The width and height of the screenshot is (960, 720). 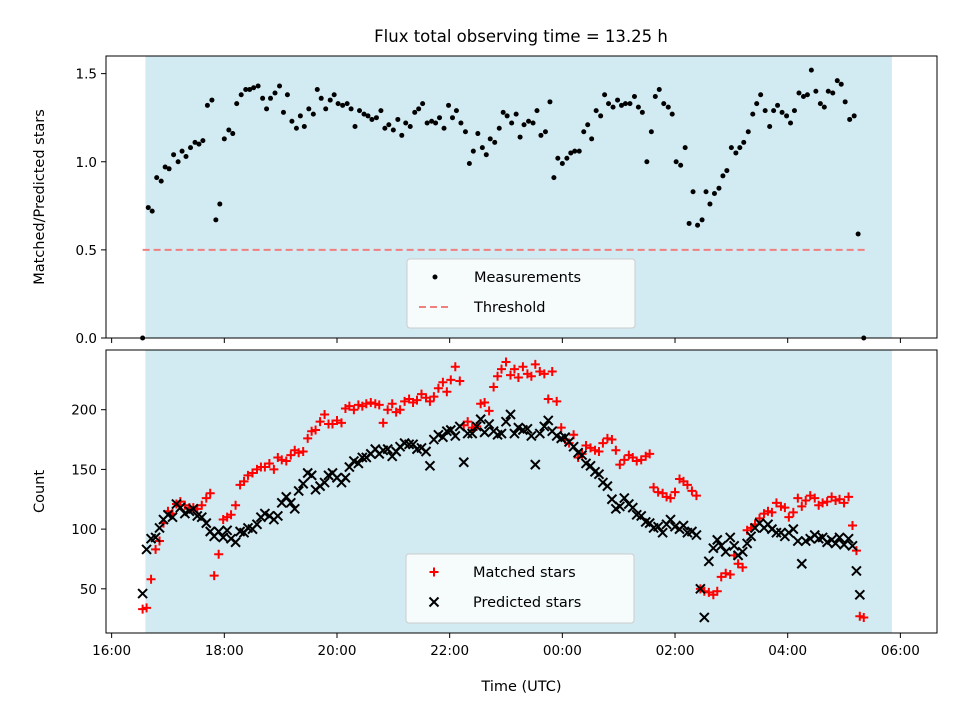 What do you see at coordinates (86, 75) in the screenshot?
I see `y-tick-label: 1.5` at bounding box center [86, 75].